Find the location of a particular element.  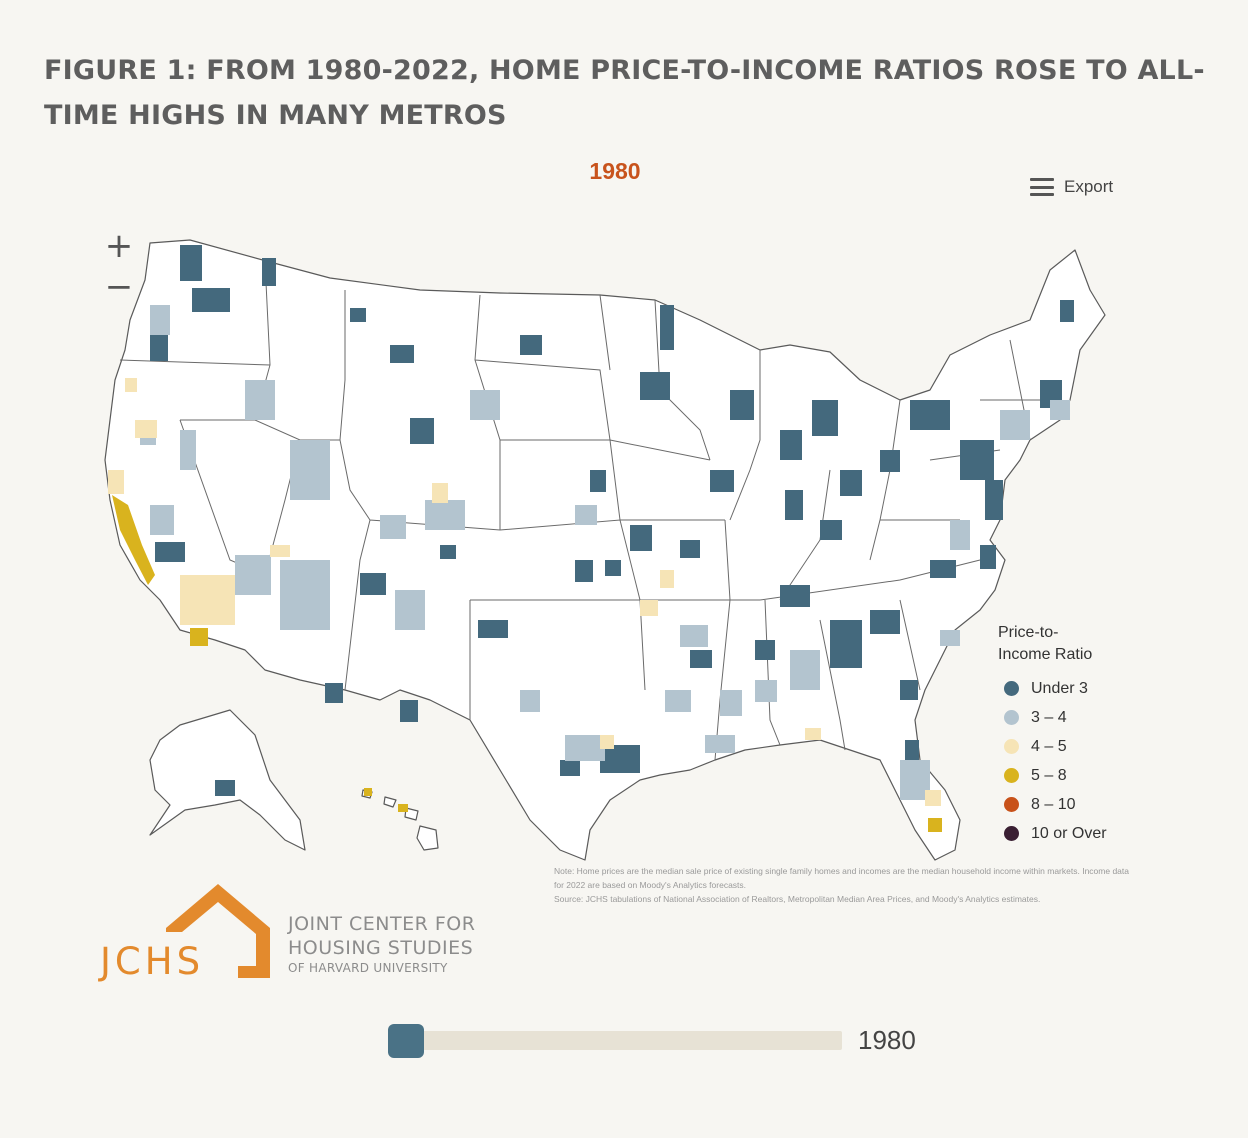

zoom-out-button: − is located at coordinates (119, 287).